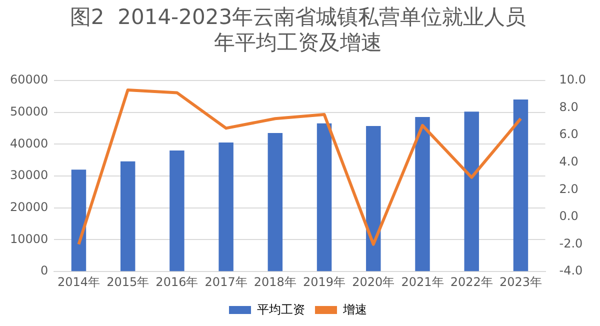 This screenshot has height=326, width=600. What do you see at coordinates (29, 239) in the screenshot?
I see `y-tick-label: 10000` at bounding box center [29, 239].